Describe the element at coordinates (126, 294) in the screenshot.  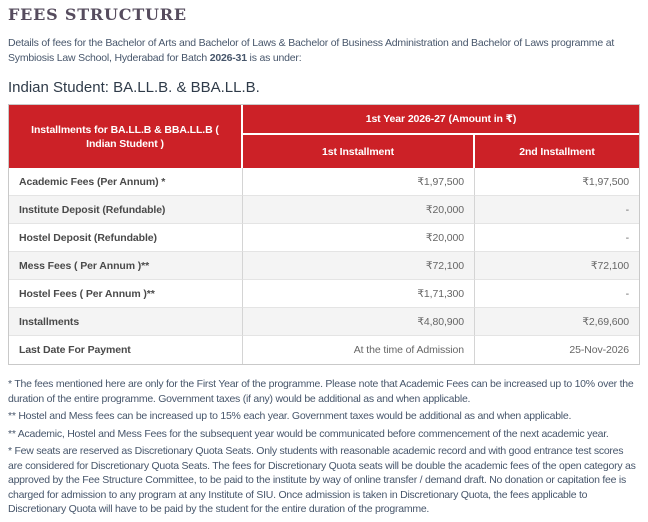
I see `fee-label: Hostel Fees ( Per Annum )**` at that location.